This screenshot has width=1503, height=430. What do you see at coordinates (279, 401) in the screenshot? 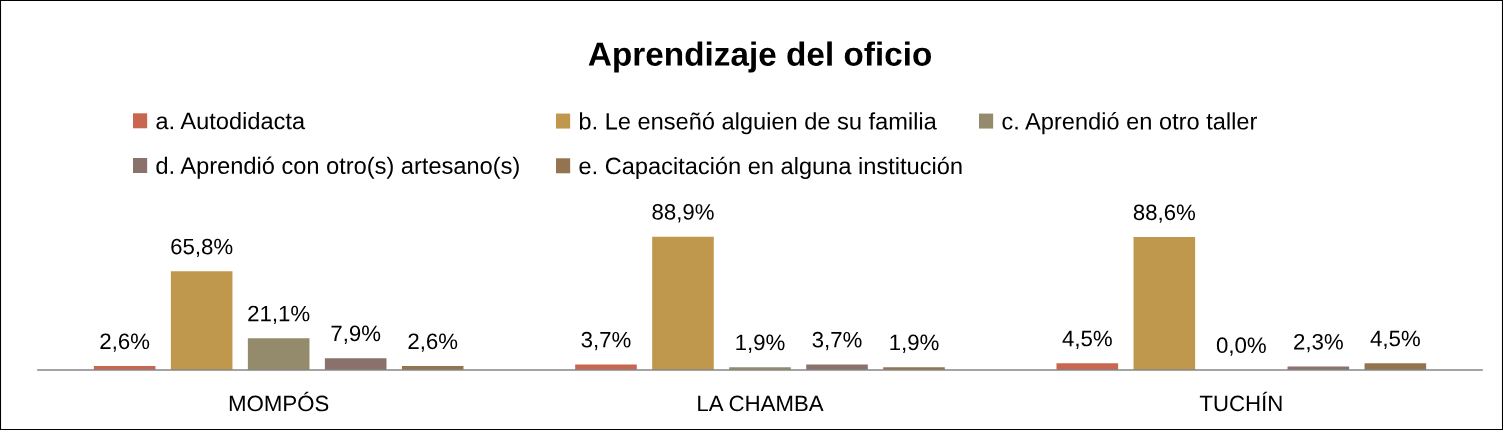
I see `x-tick-label: MOMPÓS` at bounding box center [279, 401].